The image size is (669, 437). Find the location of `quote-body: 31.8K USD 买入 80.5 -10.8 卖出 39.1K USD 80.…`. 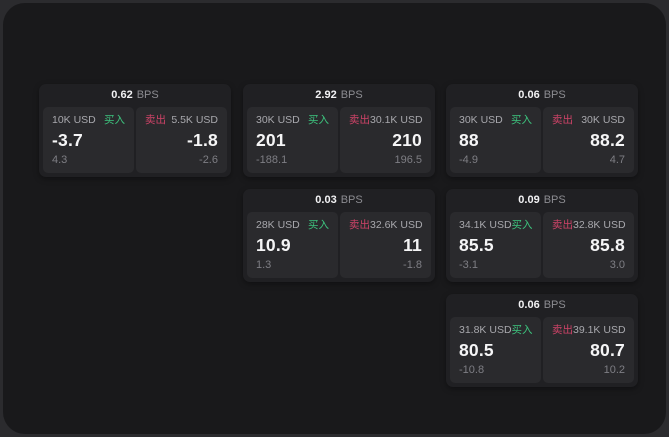

quote-body: 31.8K USD 买入 80.5 -10.8 卖出 39.1K USD 80.… is located at coordinates (542, 350).